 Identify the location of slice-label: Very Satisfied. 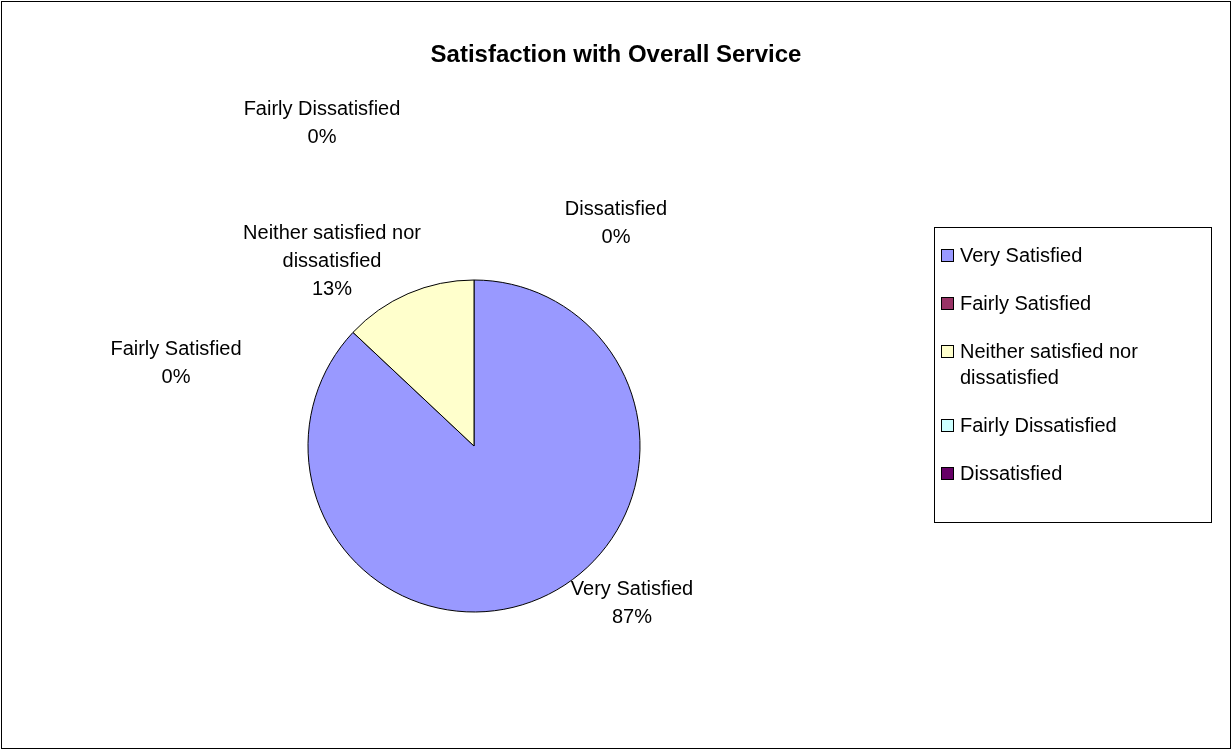
(632, 588).